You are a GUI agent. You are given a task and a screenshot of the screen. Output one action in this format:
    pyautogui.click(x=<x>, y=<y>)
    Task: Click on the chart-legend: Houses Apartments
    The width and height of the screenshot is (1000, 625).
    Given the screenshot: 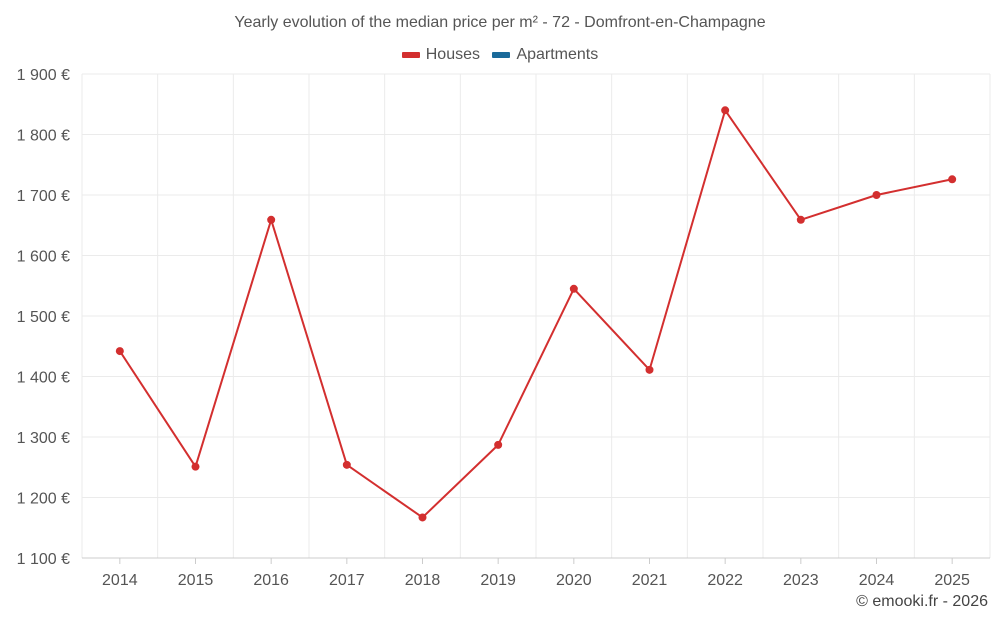 What is the action you would take?
    pyautogui.click(x=500, y=54)
    